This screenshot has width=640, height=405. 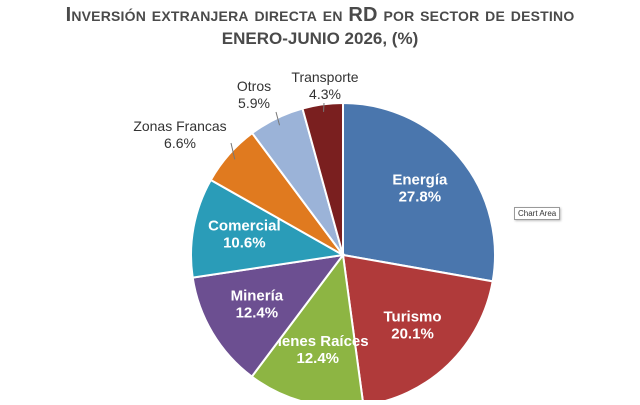 I want to click on slice-value-bienes-raices: 12.4%, so click(x=317, y=358).